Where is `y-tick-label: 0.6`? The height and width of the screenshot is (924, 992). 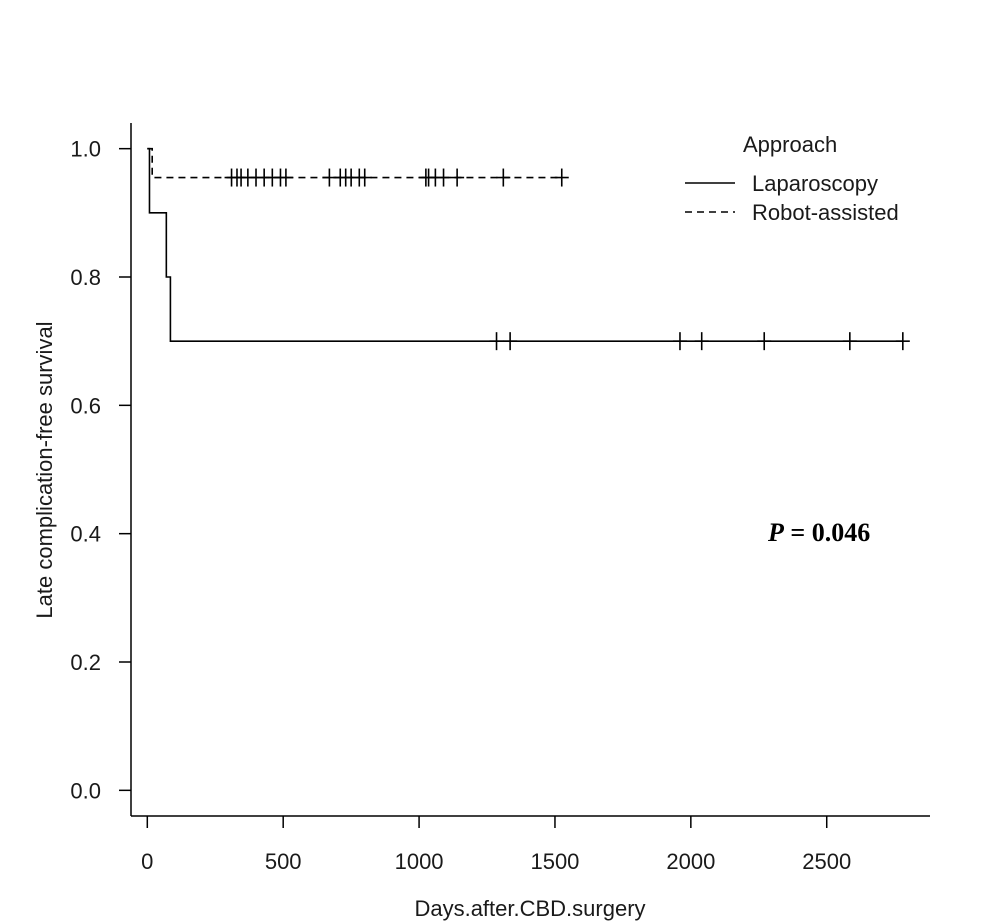 y-tick-label: 0.6 is located at coordinates (85, 405).